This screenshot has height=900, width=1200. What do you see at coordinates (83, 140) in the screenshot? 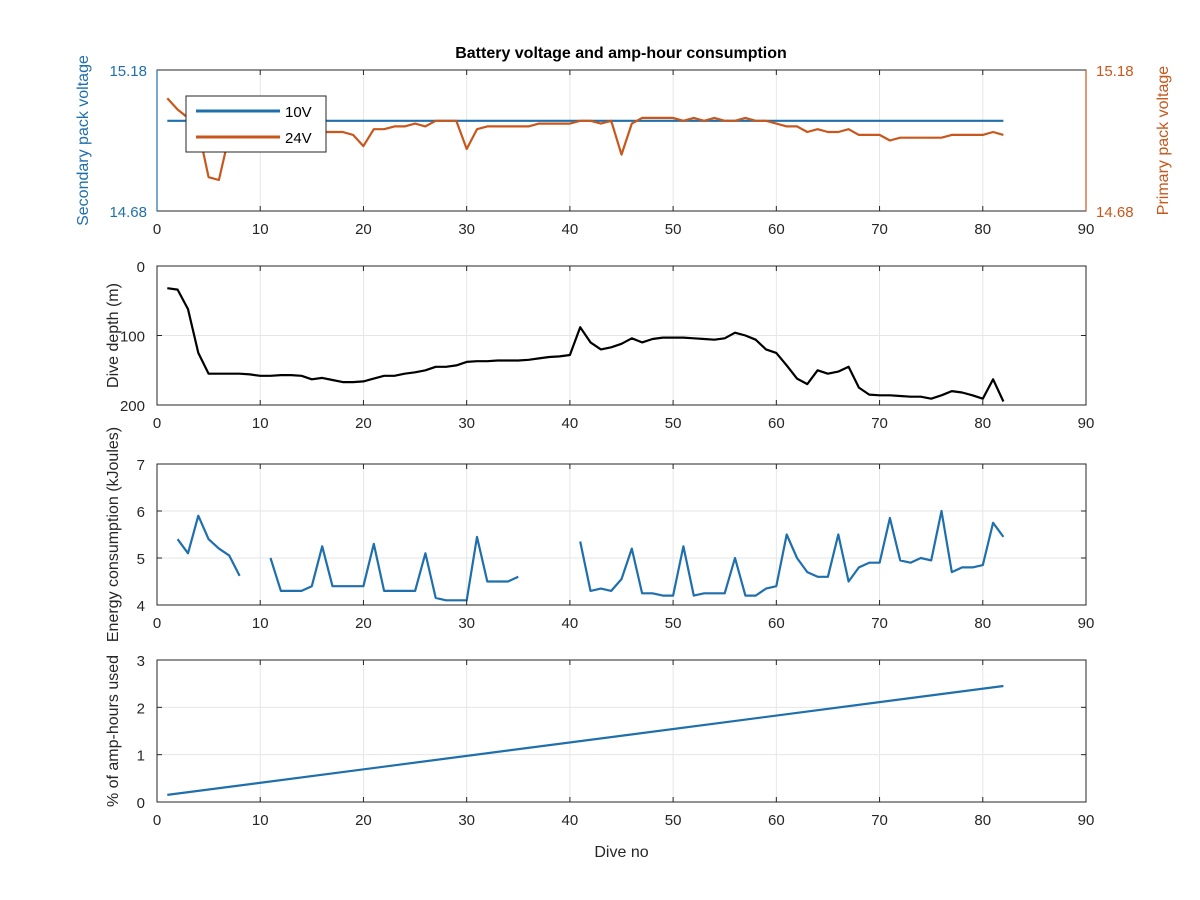
I see `y-axis-label: Secondary pack voltage` at bounding box center [83, 140].